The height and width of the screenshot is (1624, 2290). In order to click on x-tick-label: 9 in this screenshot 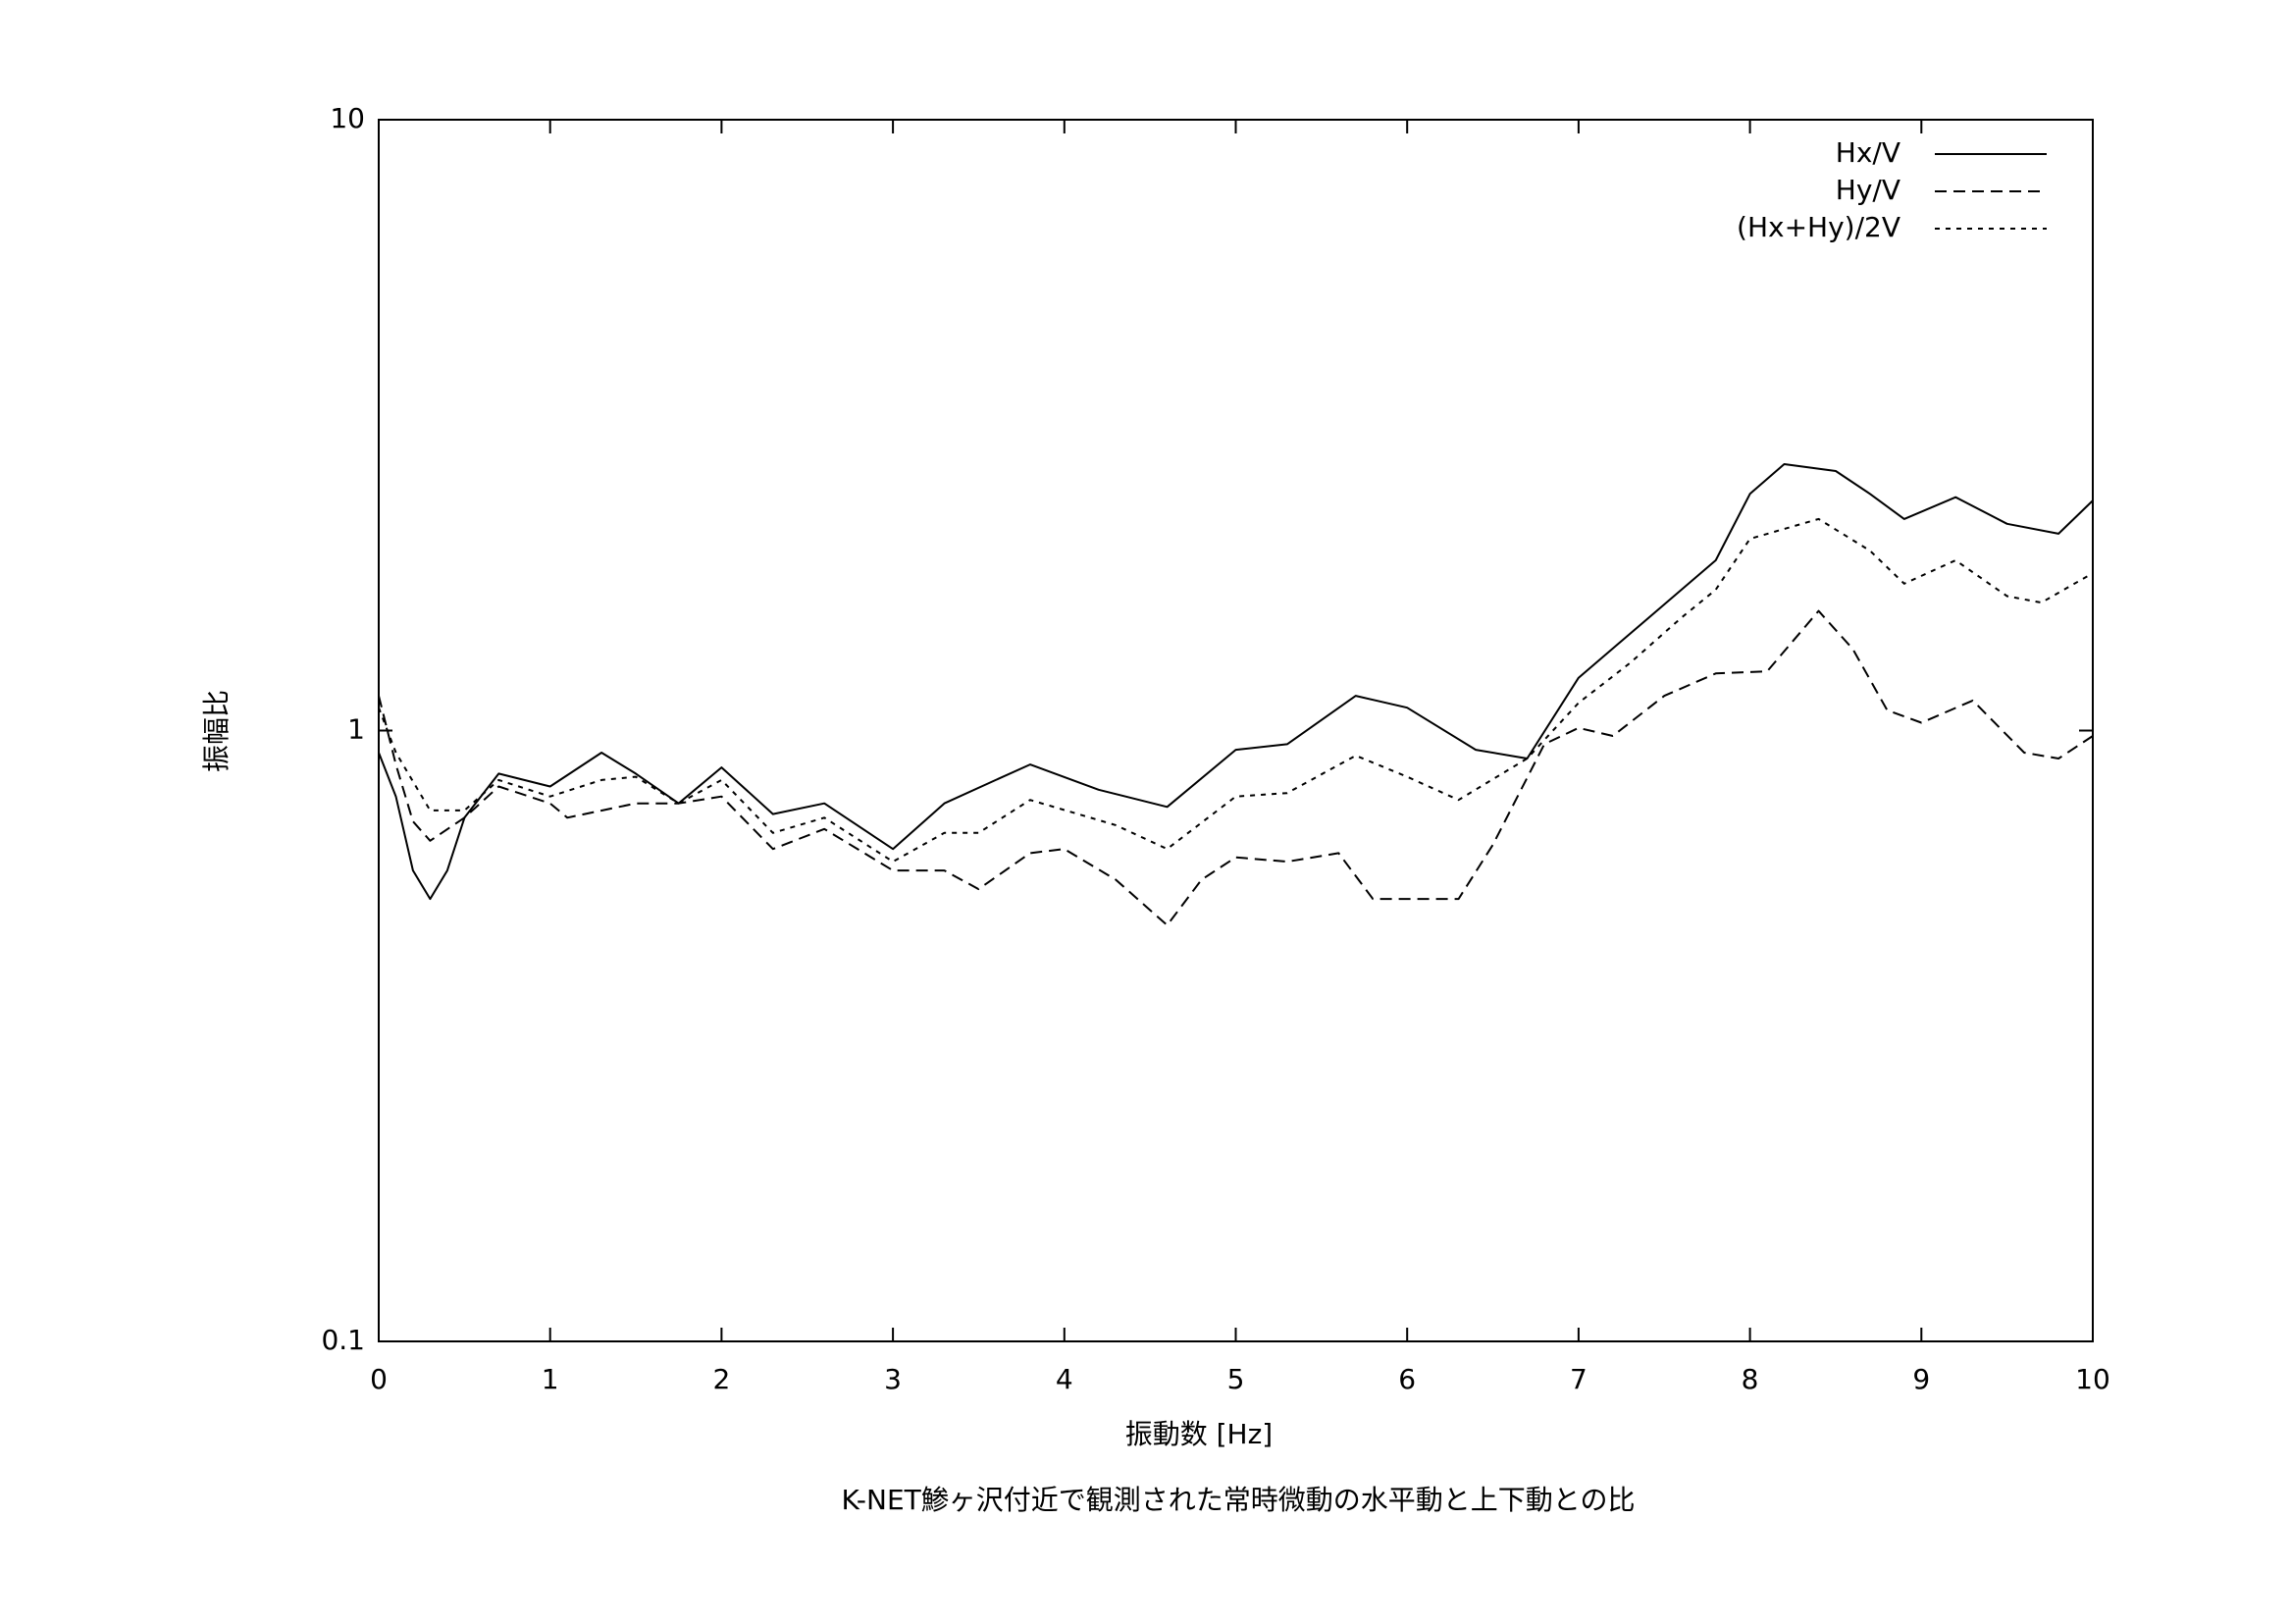, I will do `click(1921, 1379)`.